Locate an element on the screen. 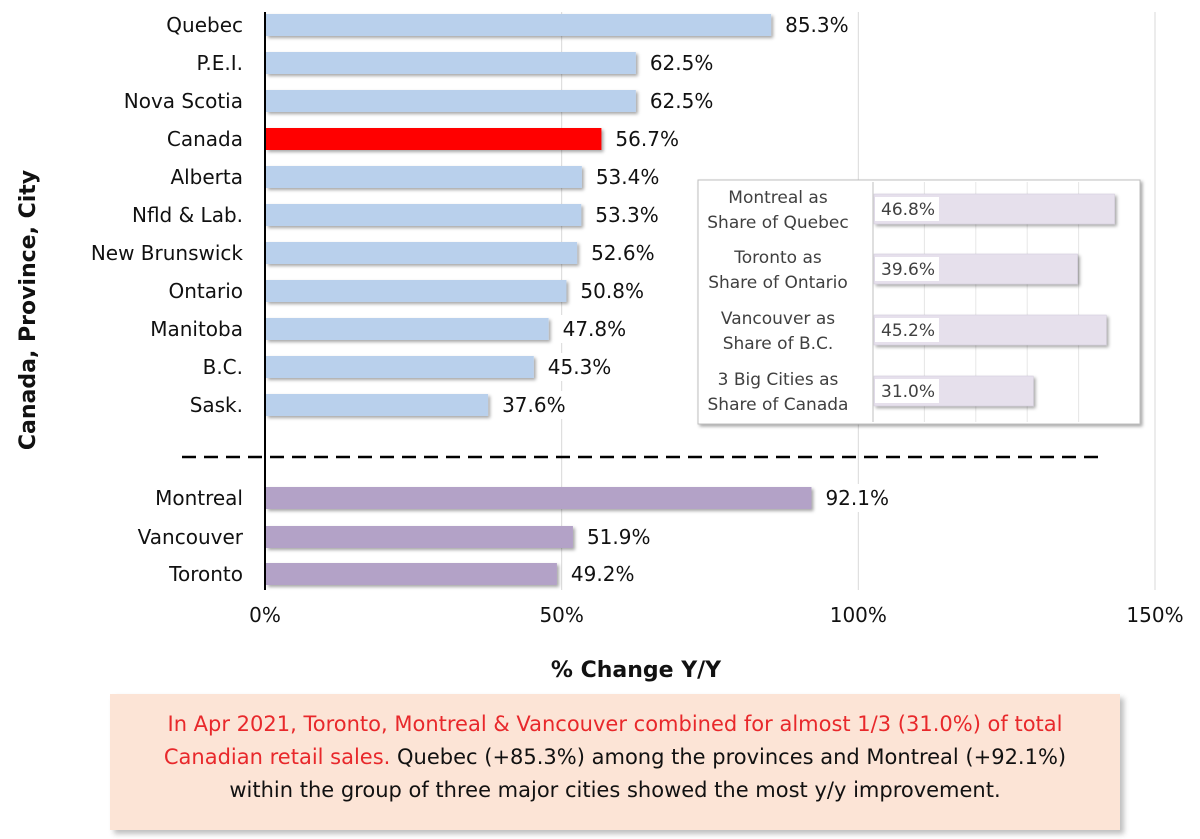 The height and width of the screenshot is (839, 1200). category-label-p-e-i: P.E.I. is located at coordinates (219, 63).